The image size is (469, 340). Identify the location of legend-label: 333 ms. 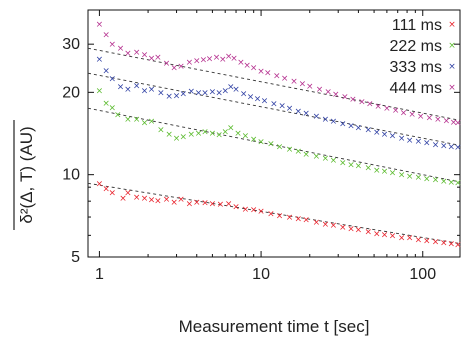
(416, 67).